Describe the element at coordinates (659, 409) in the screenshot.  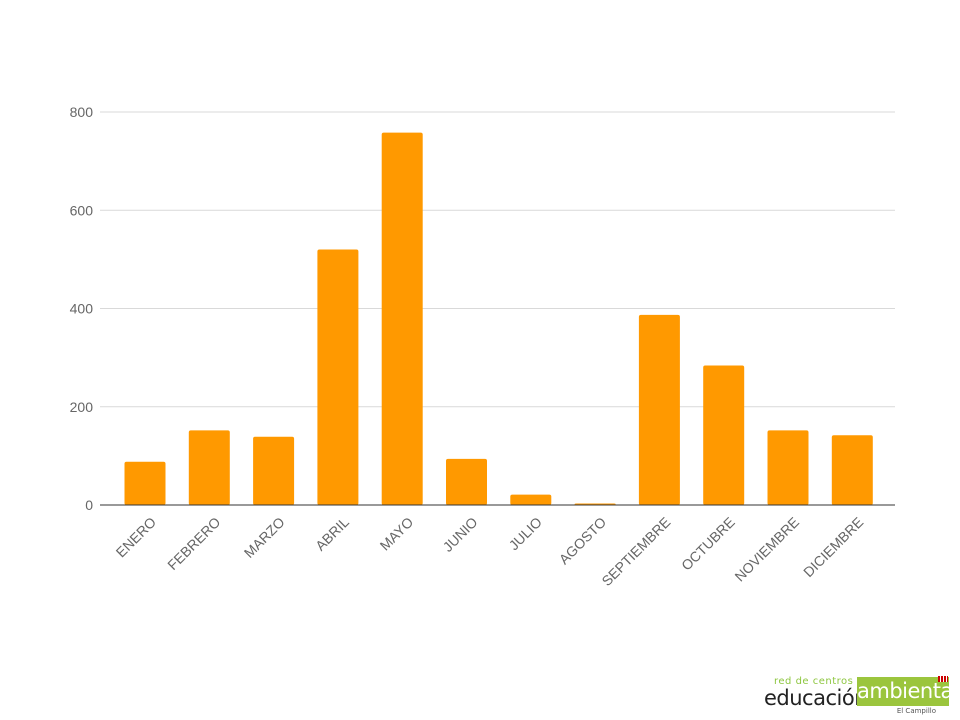
I see `bar-septiembre` at that location.